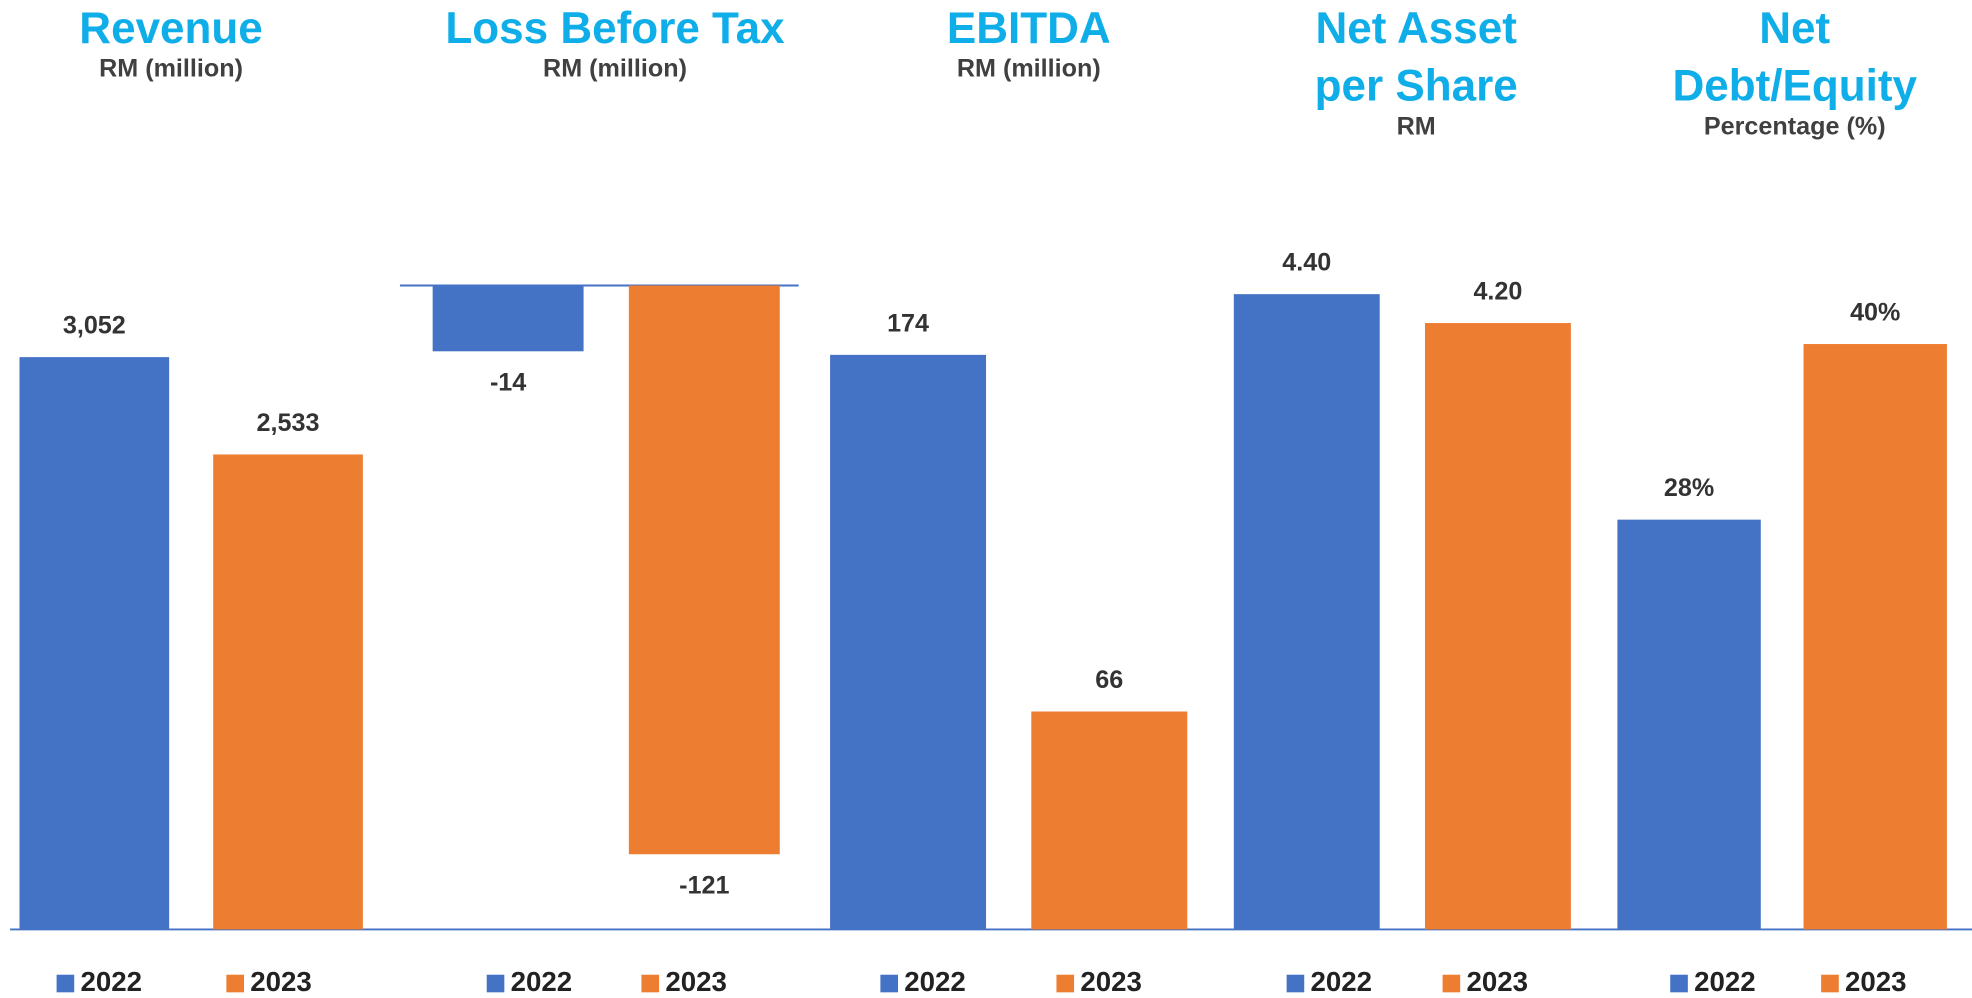 This screenshot has width=1972, height=998. I want to click on data-label: -121, so click(704, 886).